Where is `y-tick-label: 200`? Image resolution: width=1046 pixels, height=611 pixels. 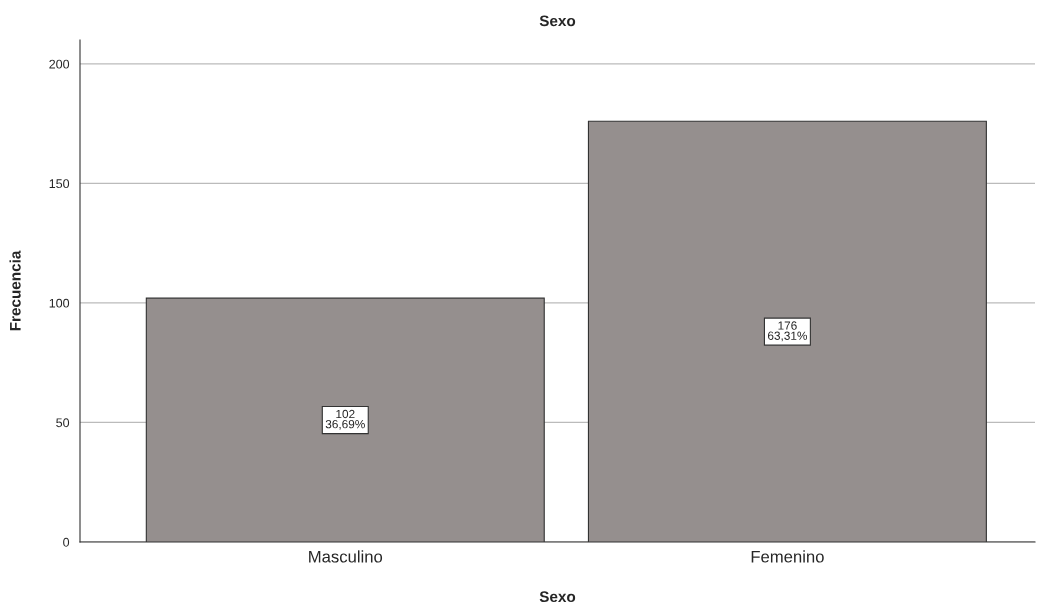
y-tick-label: 200 is located at coordinates (59, 64).